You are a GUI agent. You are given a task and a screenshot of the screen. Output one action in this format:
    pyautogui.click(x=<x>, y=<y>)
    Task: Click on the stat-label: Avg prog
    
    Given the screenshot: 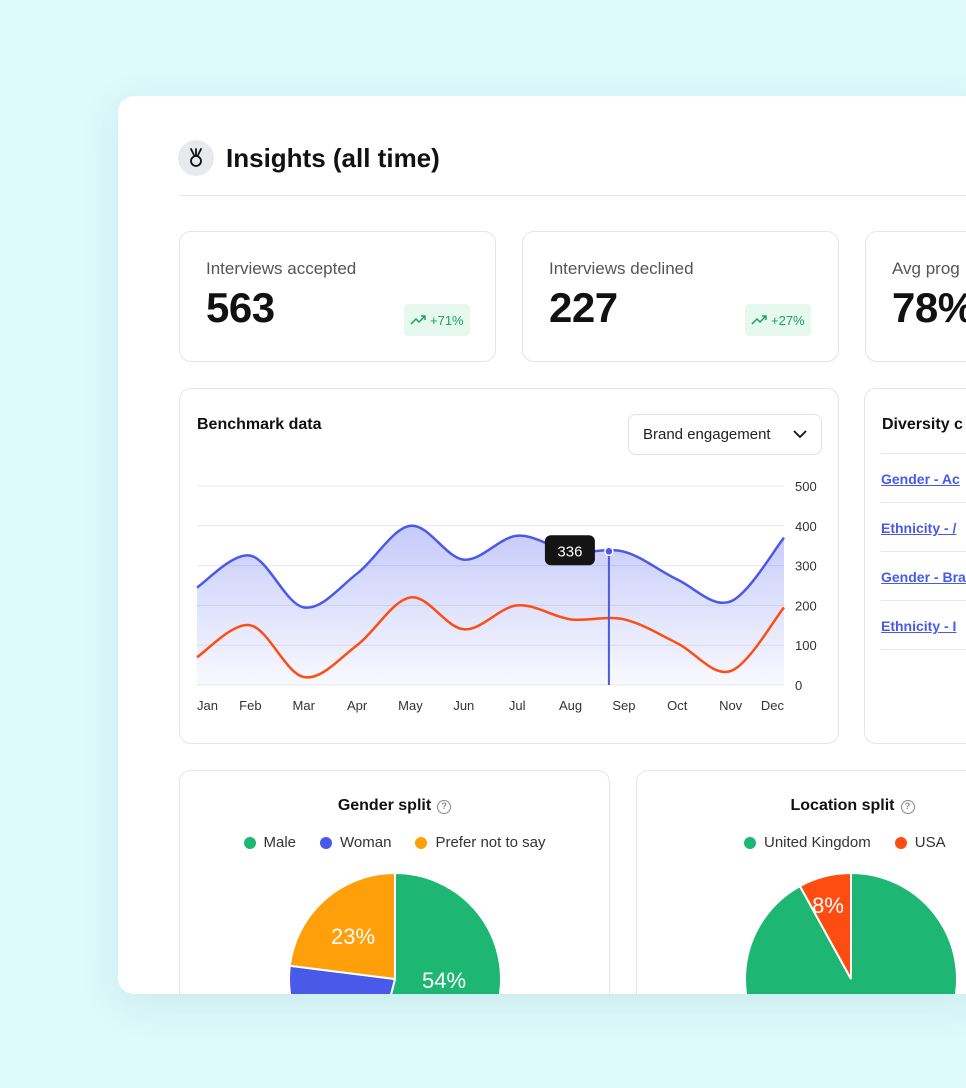 What is the action you would take?
    pyautogui.click(x=926, y=268)
    